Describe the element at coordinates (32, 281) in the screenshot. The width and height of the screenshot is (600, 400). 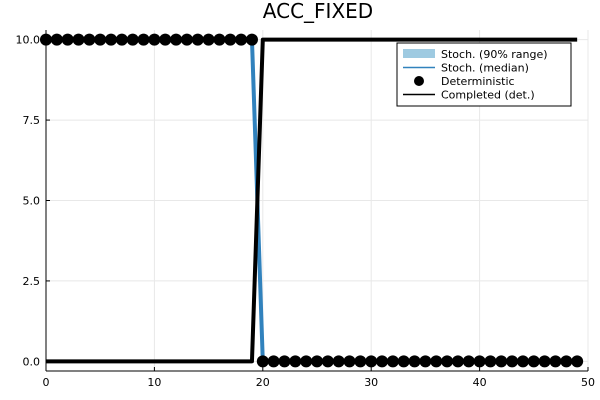
I see `y-tick-label-1: 2.5` at that location.